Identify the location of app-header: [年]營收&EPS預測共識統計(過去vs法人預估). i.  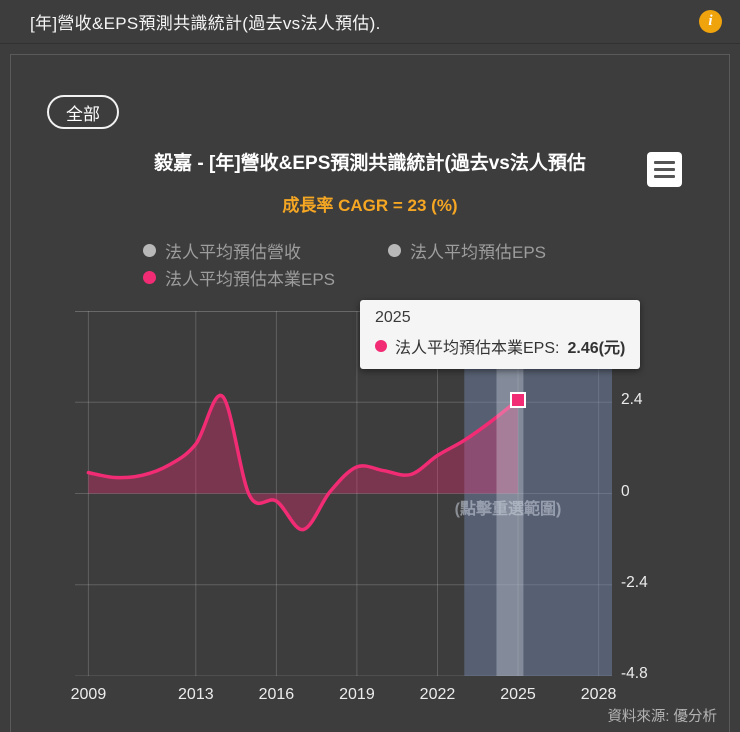
(370, 22).